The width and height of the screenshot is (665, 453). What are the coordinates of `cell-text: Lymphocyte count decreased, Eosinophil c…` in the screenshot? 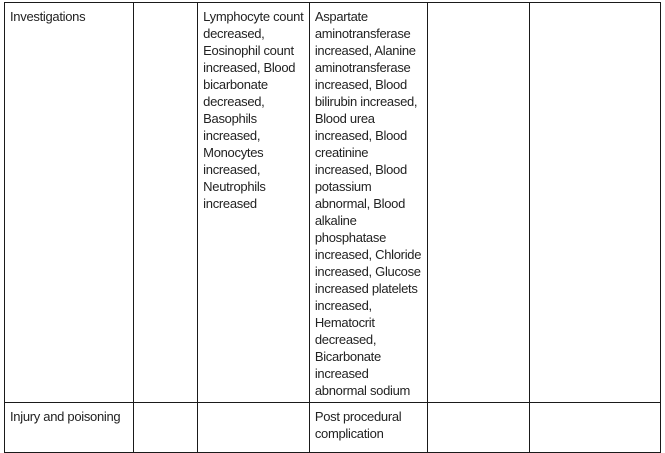 It's located at (253, 110).